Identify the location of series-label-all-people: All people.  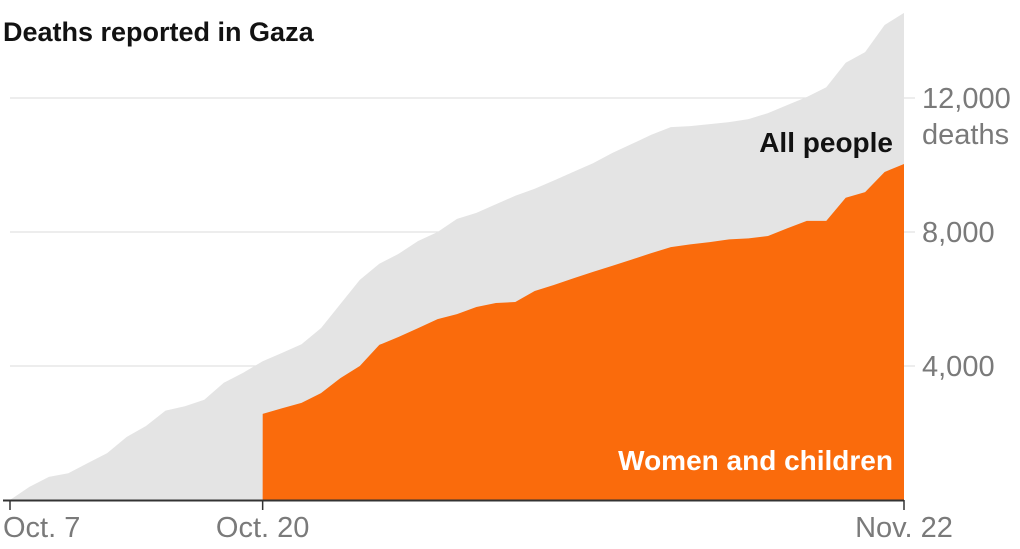
(826, 142).